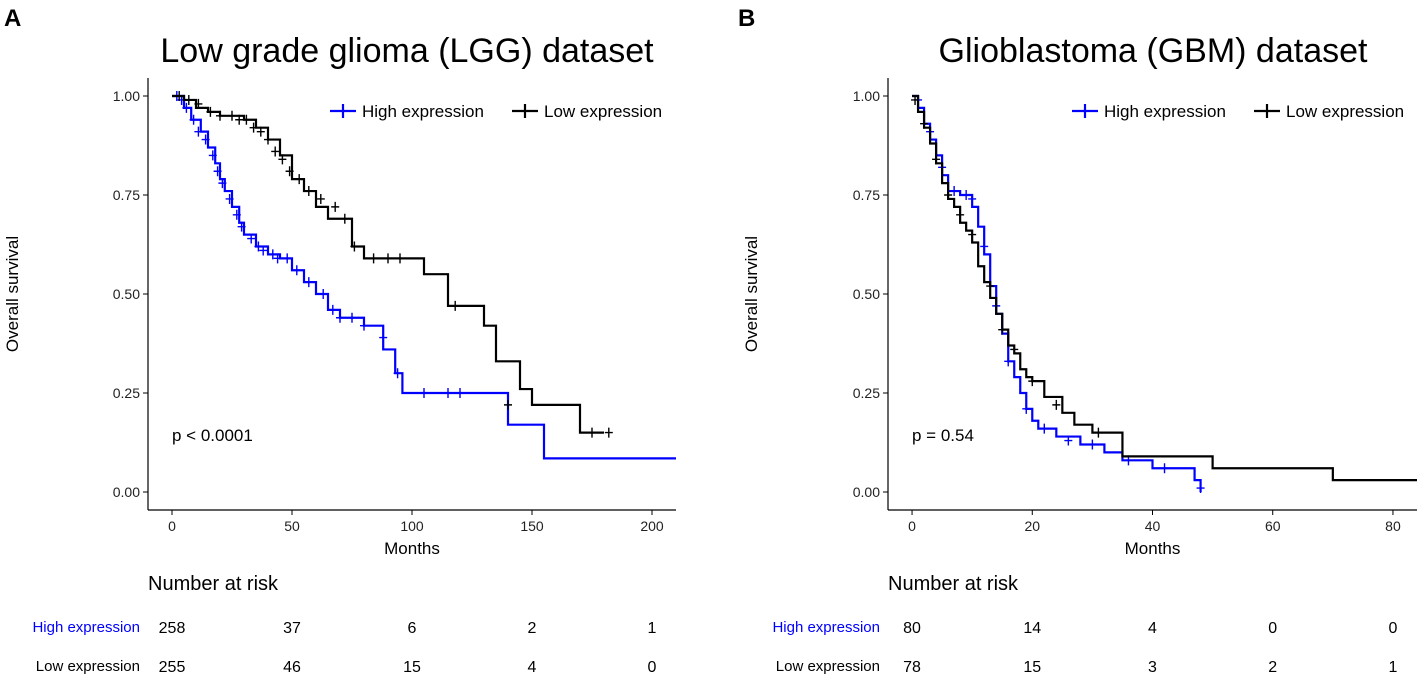  Describe the element at coordinates (1393, 526) in the screenshot. I see `x-tick-label: 80` at that location.